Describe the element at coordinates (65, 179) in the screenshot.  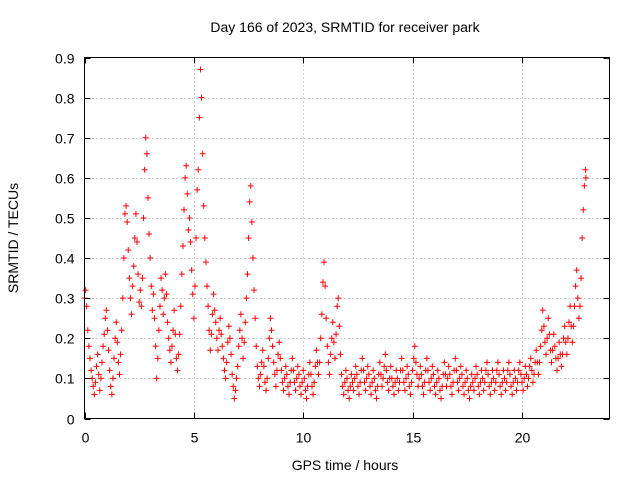
I see `y-tick-label: 0.6` at that location.